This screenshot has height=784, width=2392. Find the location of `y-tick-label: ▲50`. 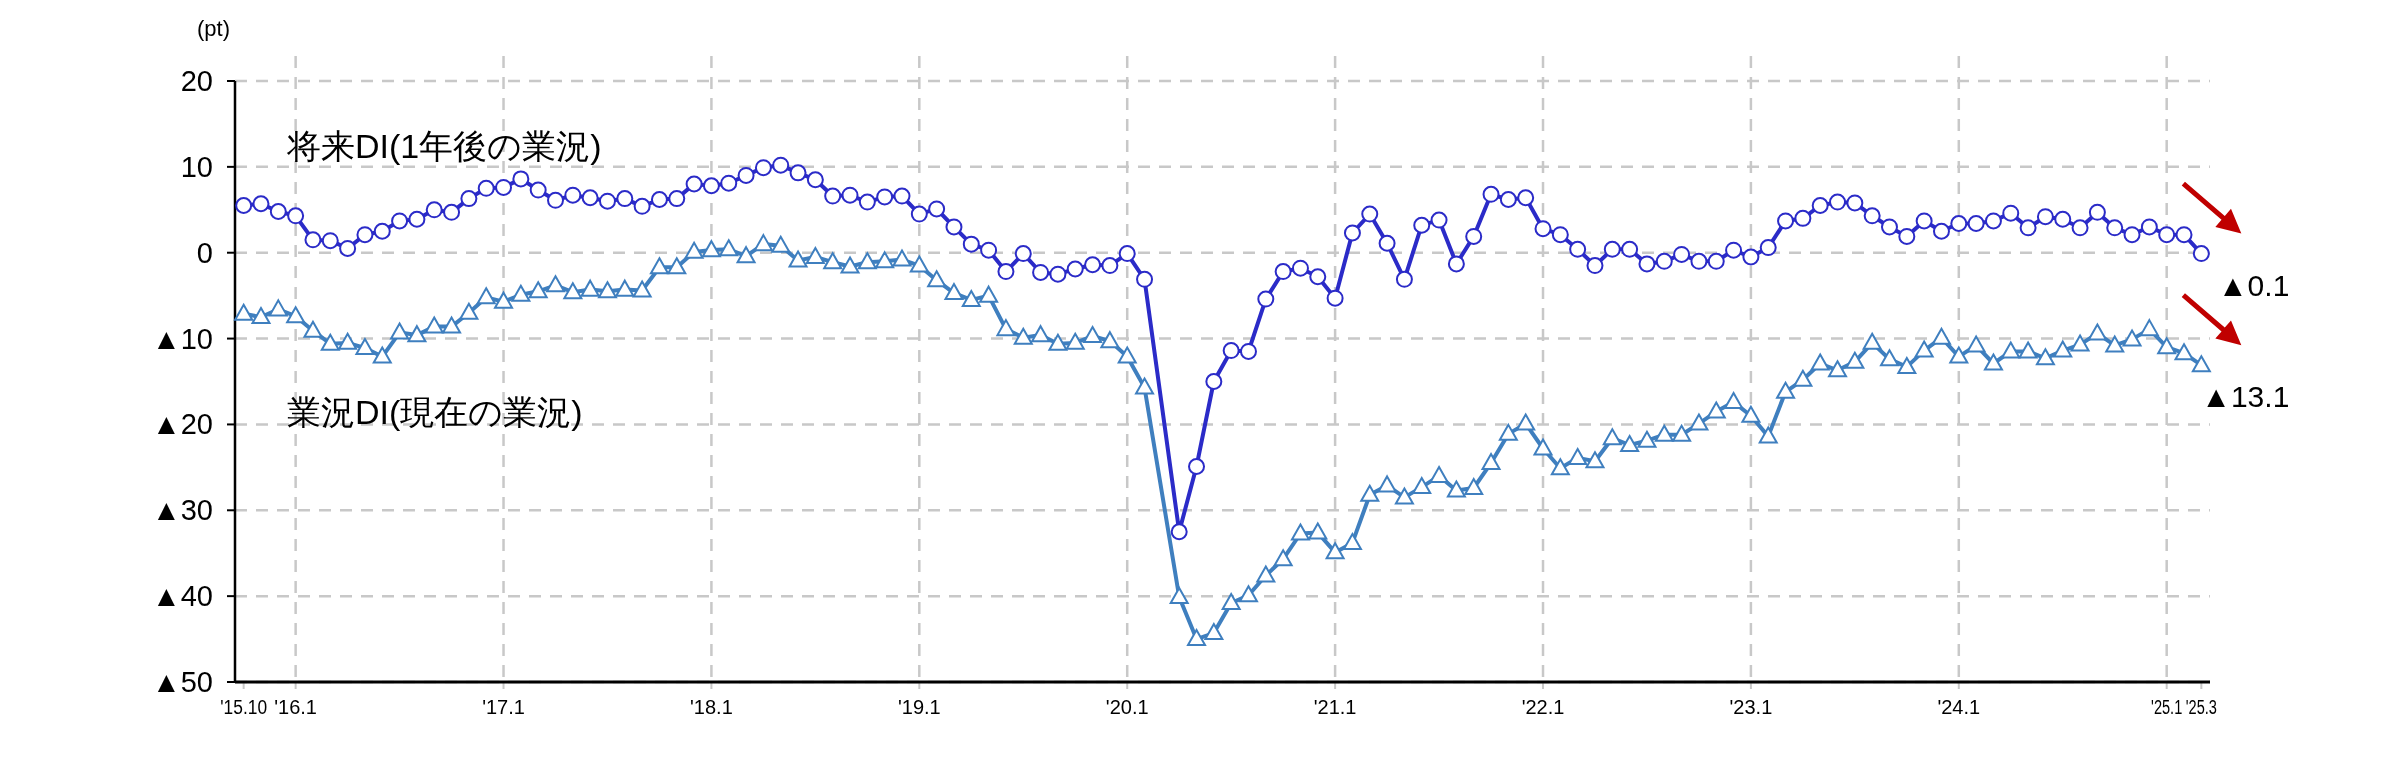

y-tick-label: ▲50 is located at coordinates (182, 682).